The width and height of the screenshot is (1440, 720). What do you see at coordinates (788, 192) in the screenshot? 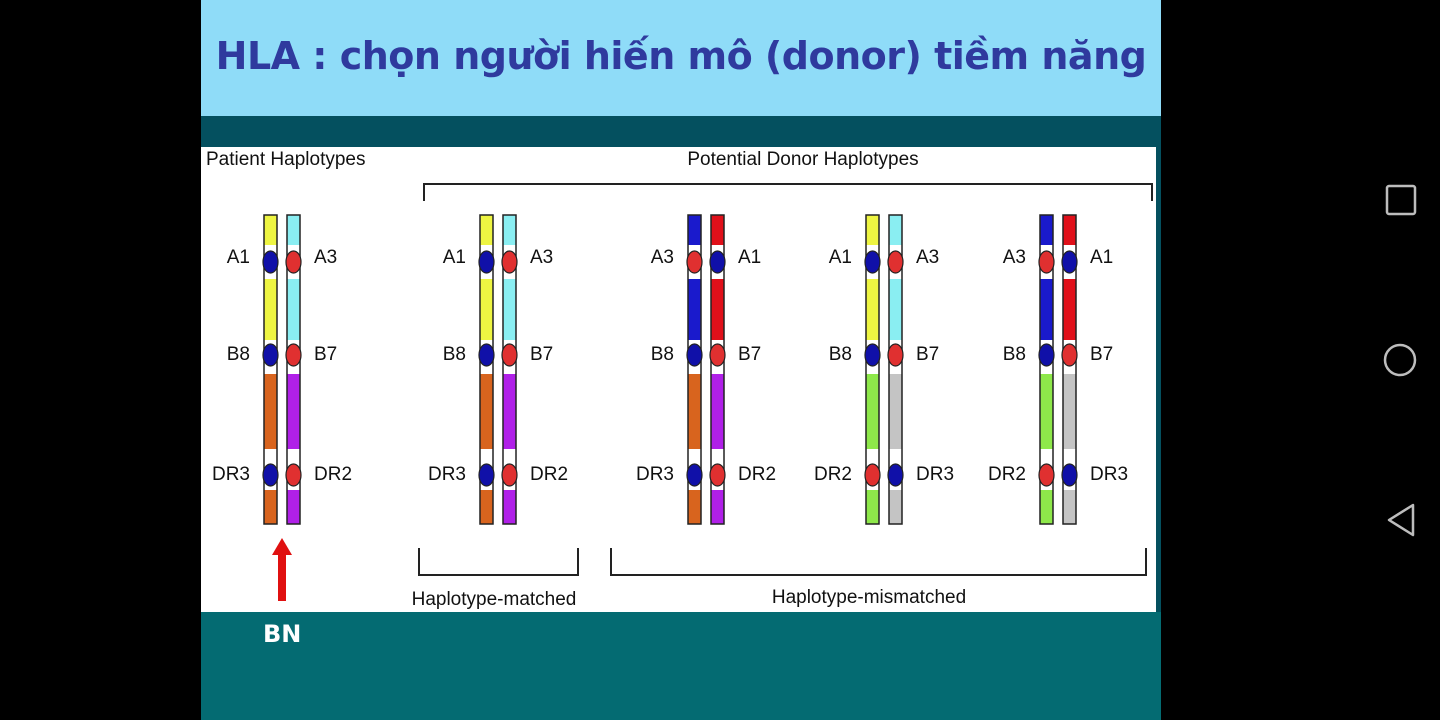
I see `donor-bracket` at bounding box center [788, 192].